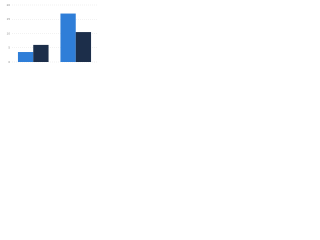 This screenshot has height=240, width=320. I want to click on y-tick-label: 15, so click(9, 19).